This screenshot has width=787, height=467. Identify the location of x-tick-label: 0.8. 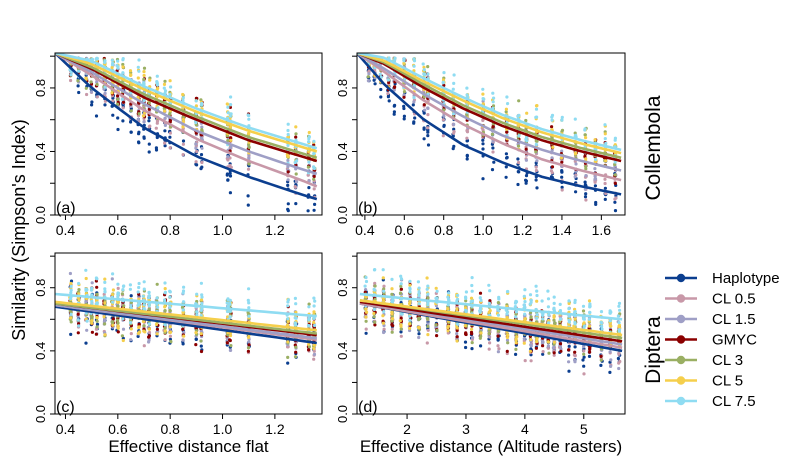
(444, 230).